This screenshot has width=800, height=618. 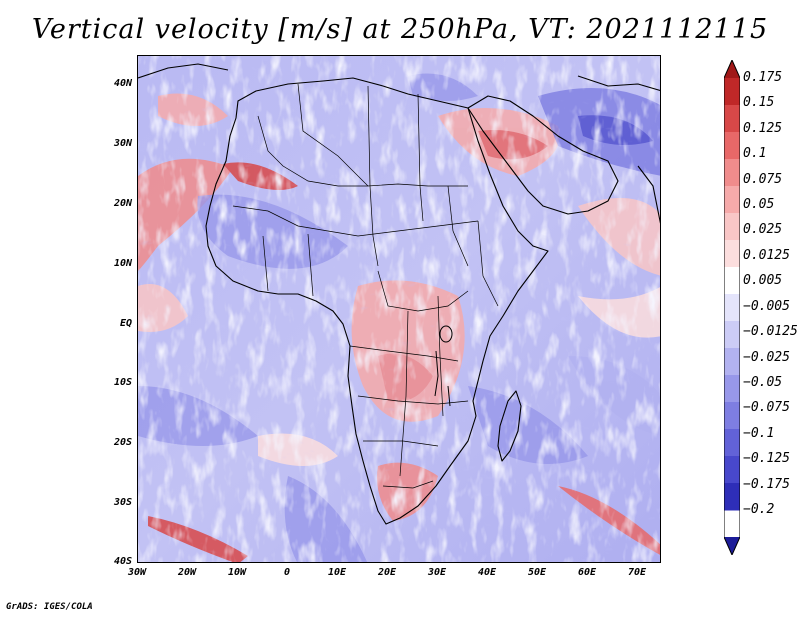 What do you see at coordinates (766, 306) in the screenshot?
I see `colorbar-label: −0.005` at bounding box center [766, 306].